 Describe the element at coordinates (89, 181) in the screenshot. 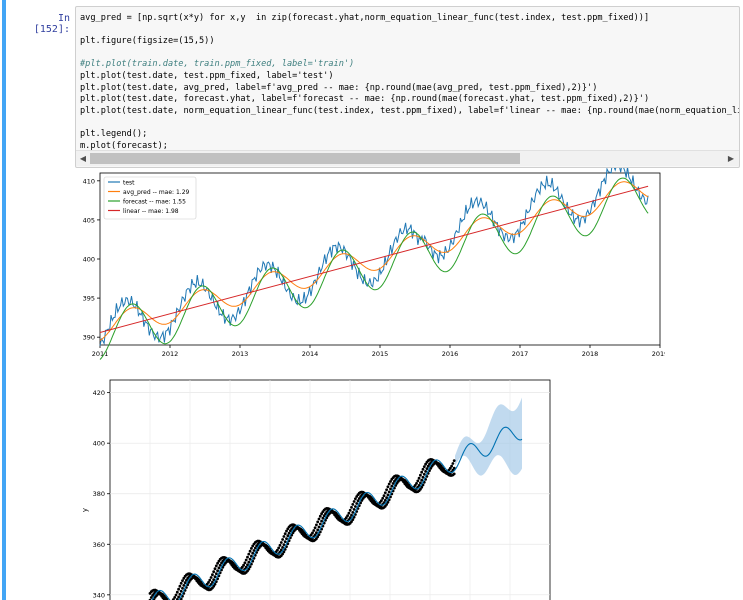

I see `y-tick-label: 410` at that location.